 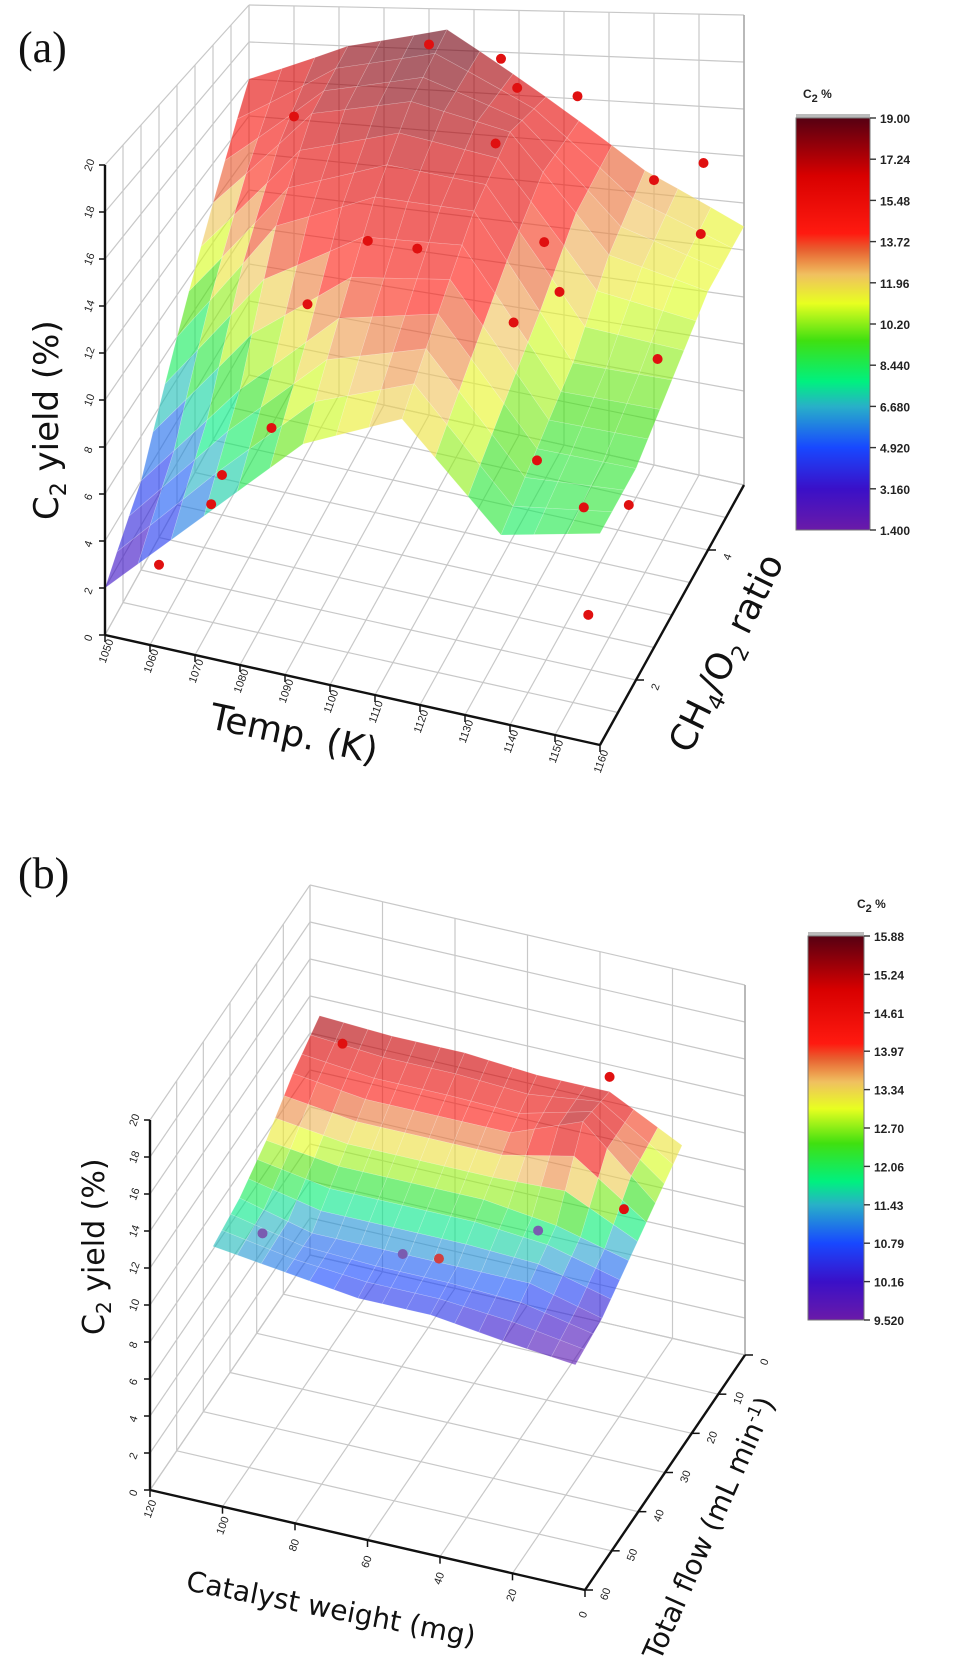 What do you see at coordinates (287, 691) in the screenshot?
I see `x-tick-label: 1090` at bounding box center [287, 691].